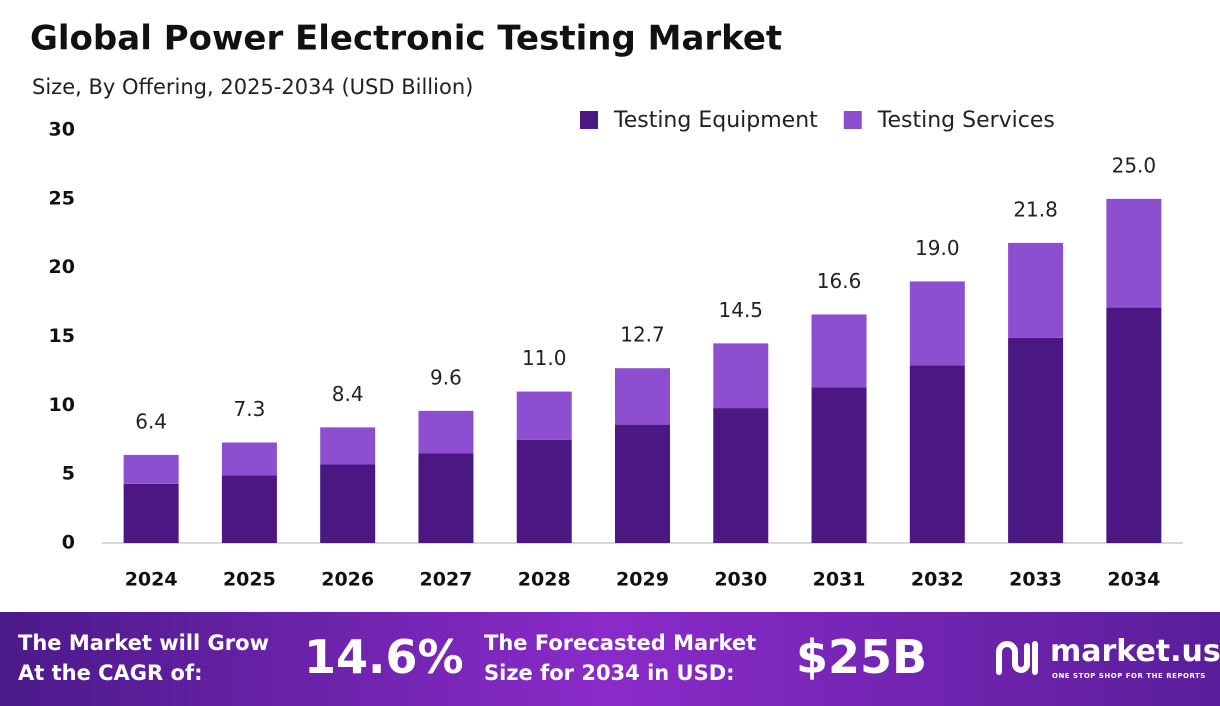 Image resolution: width=1220 pixels, height=706 pixels. I want to click on x-tick-label: 2033, so click(1035, 580).